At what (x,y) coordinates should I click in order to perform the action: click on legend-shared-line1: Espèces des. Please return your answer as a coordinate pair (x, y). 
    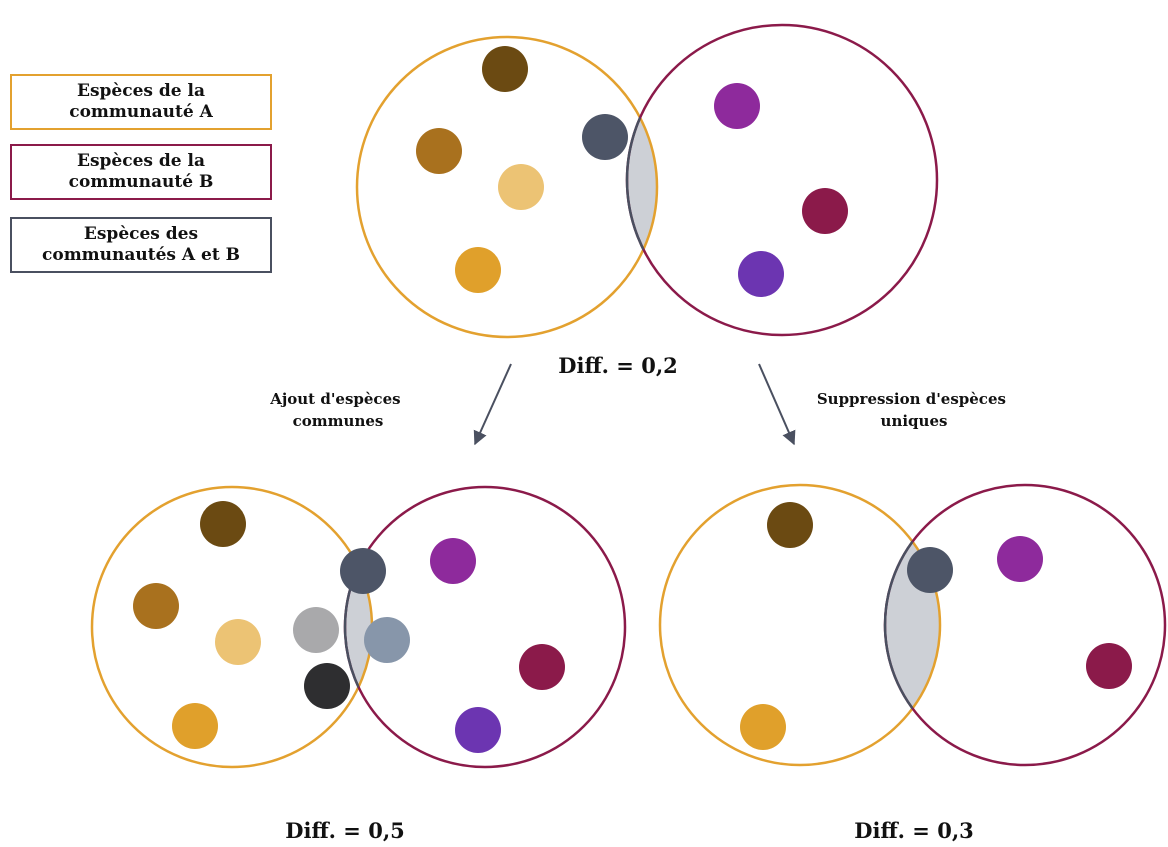
    Looking at the image, I should click on (141, 234).